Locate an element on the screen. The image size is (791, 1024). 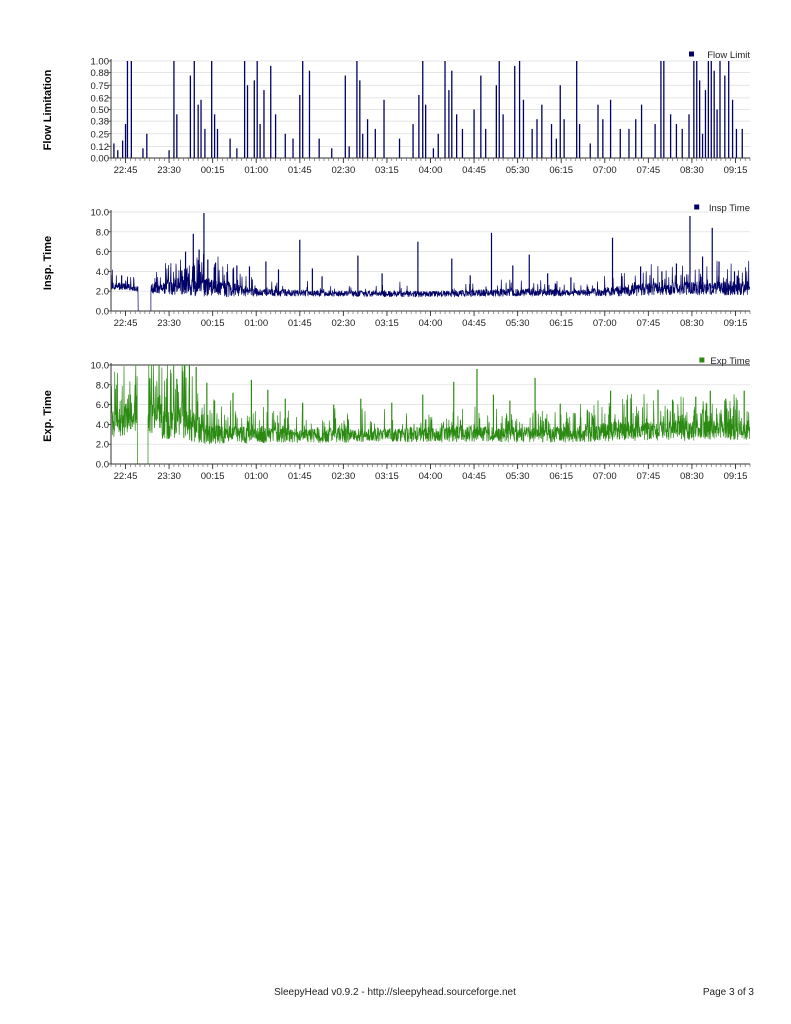
y-tick-label: 0.00 is located at coordinates (100, 159).